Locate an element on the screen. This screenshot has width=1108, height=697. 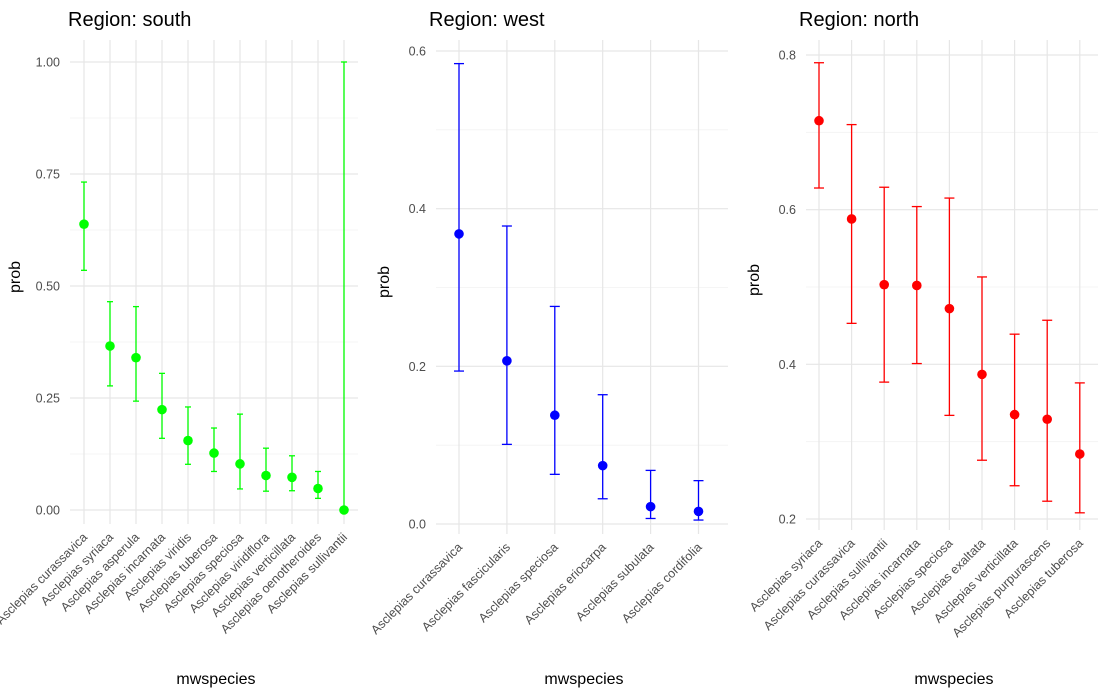
x-tick-label: Asclepias eriocarpa is located at coordinates (565, 583).